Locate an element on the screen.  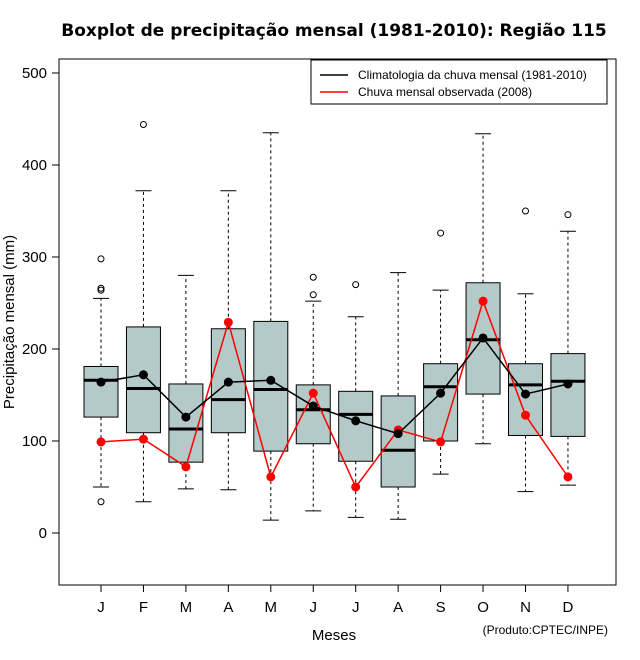
y-axis: 0 100 200 300 400 500 is located at coordinates (41, 303).